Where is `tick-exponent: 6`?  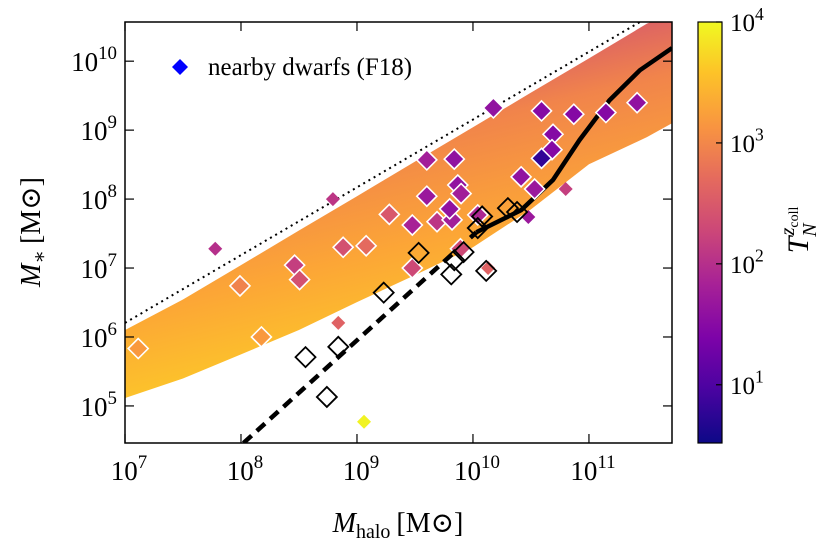 tick-exponent: 6 is located at coordinates (112, 329).